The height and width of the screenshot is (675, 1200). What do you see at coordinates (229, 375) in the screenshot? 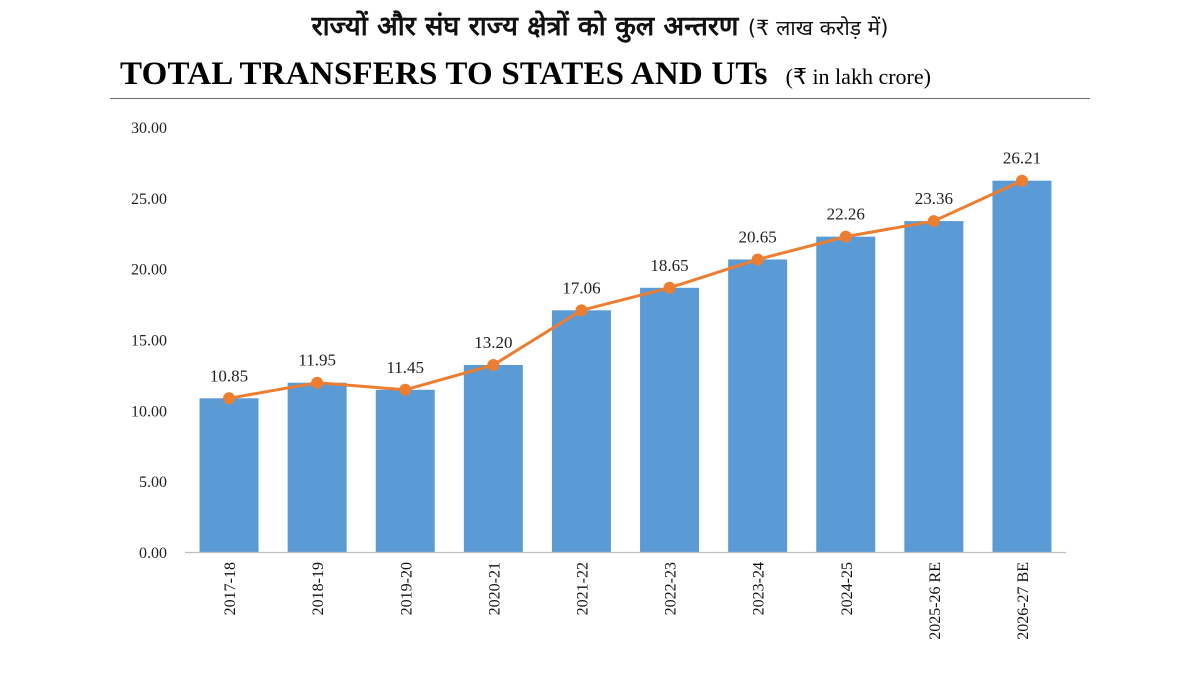
I see `data-label: 10.85` at bounding box center [229, 375].